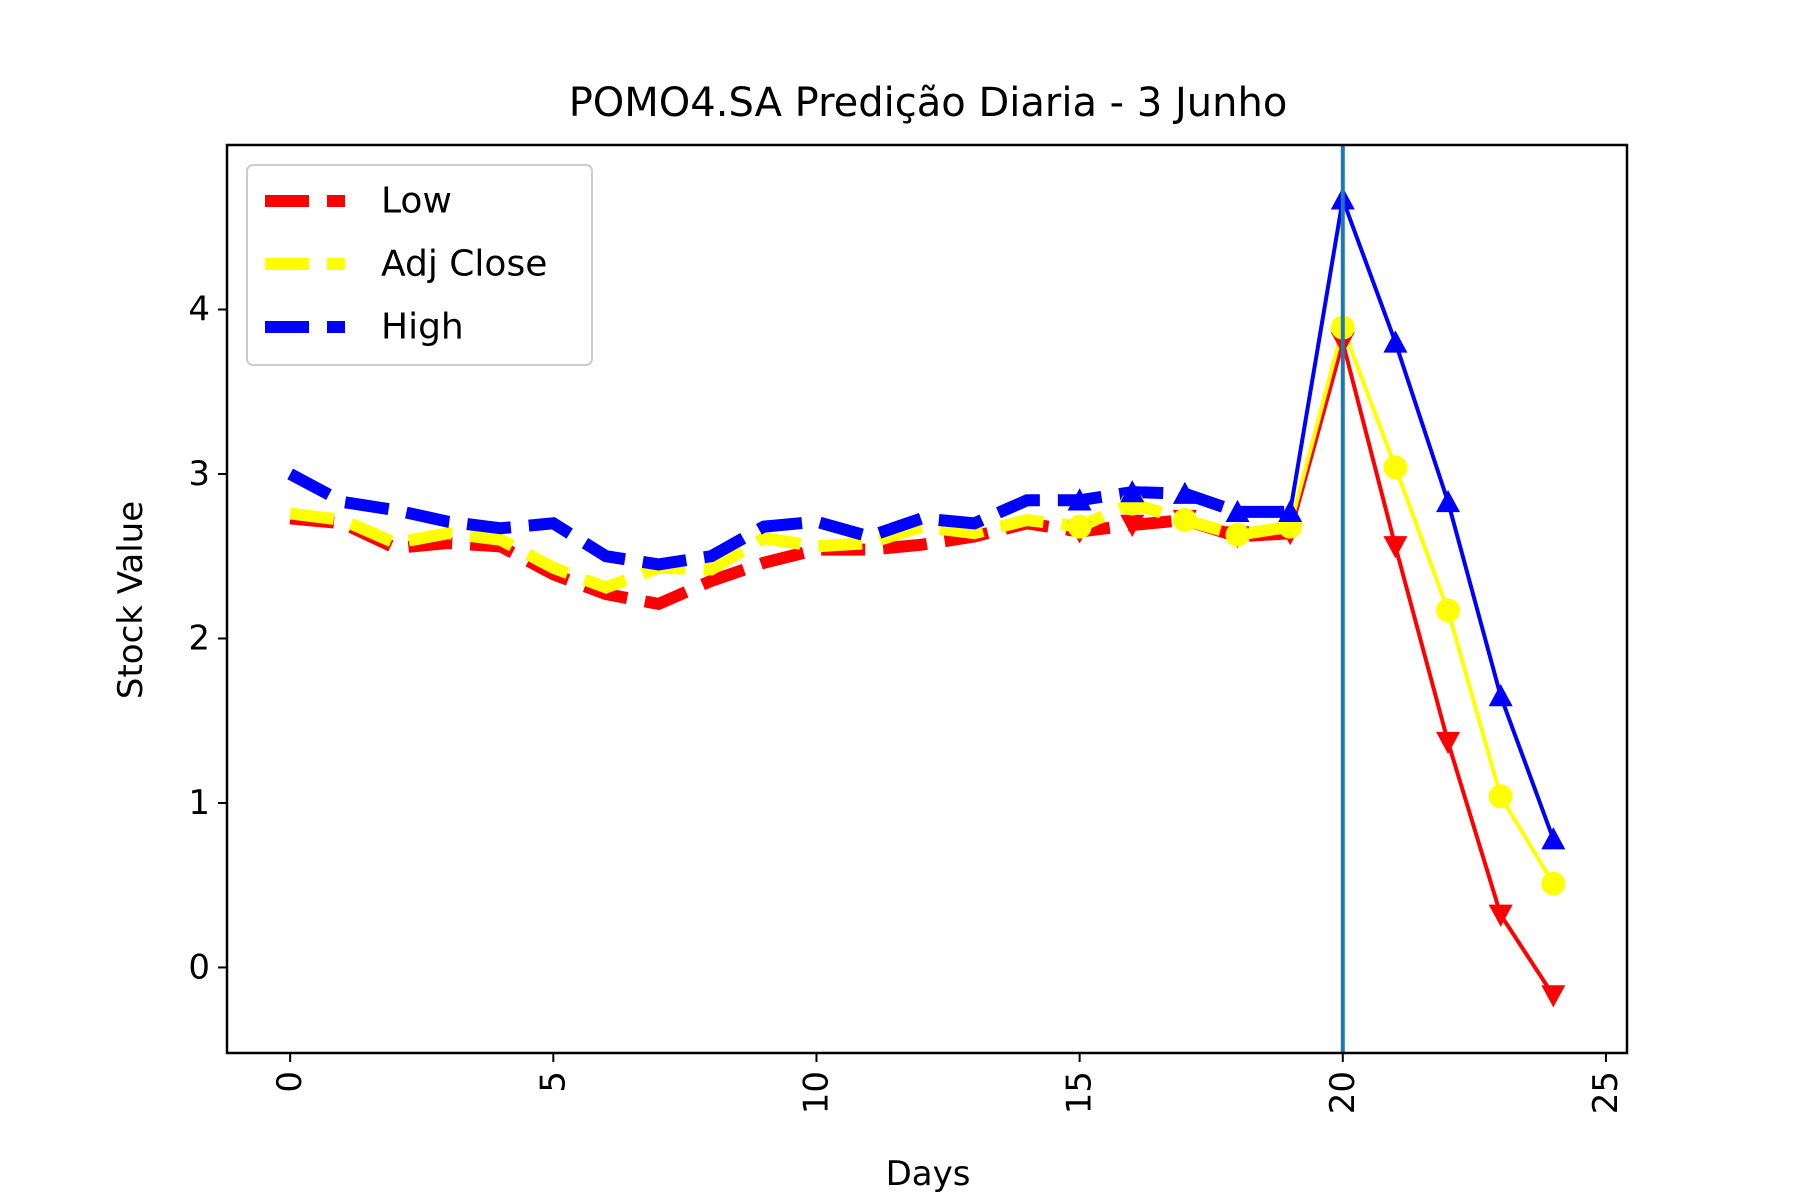 This screenshot has width=1800, height=1200. What do you see at coordinates (199, 638) in the screenshot?
I see `y-tick-label: 2` at bounding box center [199, 638].